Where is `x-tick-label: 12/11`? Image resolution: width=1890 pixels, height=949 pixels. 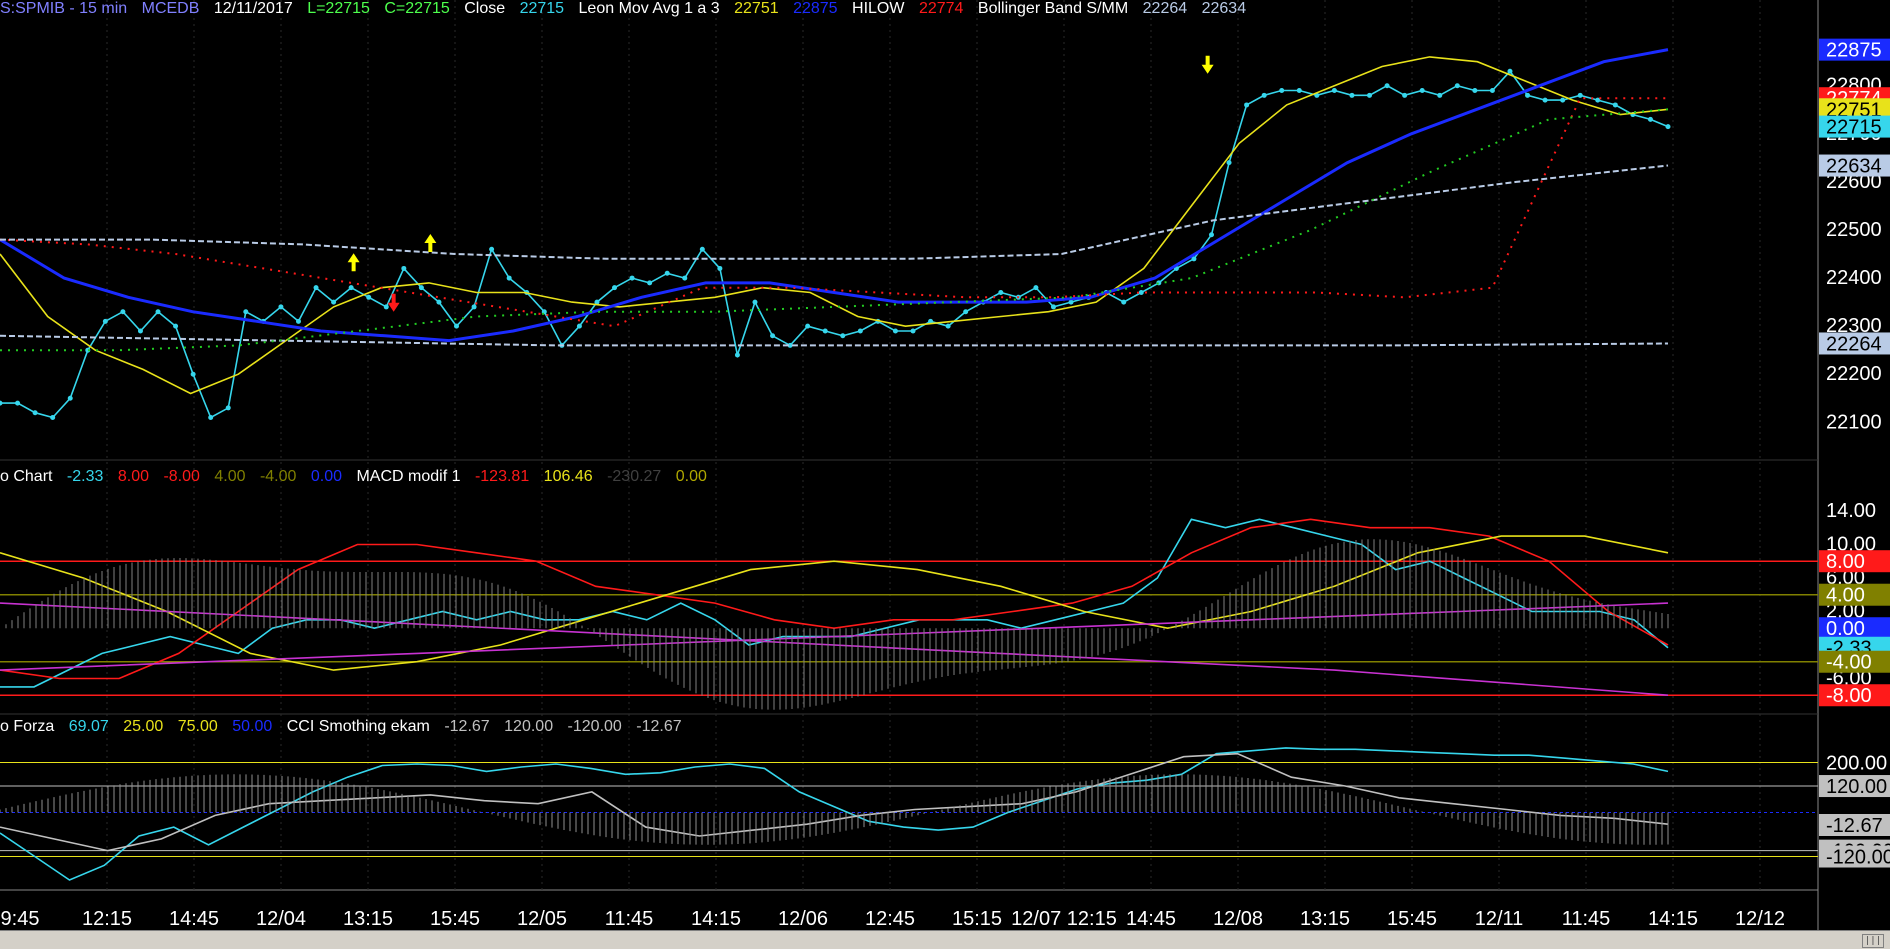
x-tick-label: 12/11 is located at coordinates (1499, 919).